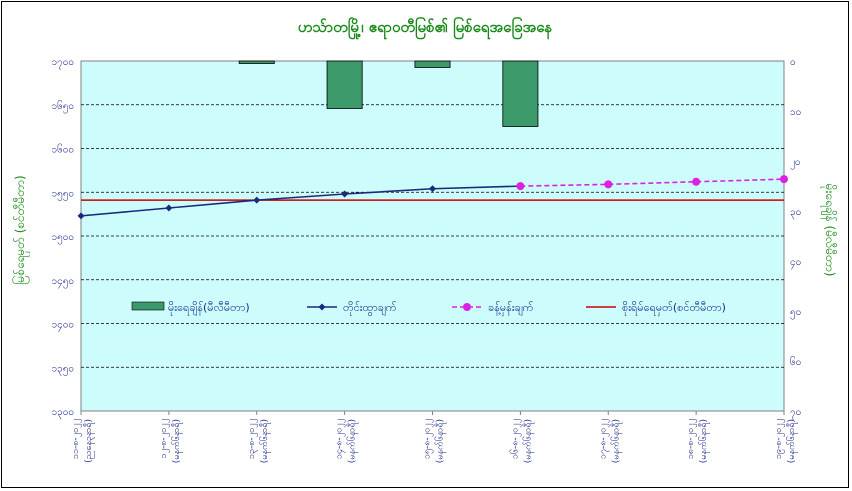 The height and width of the screenshot is (491, 852). I want to click on right-tick-label: ၁၀, so click(795, 112).